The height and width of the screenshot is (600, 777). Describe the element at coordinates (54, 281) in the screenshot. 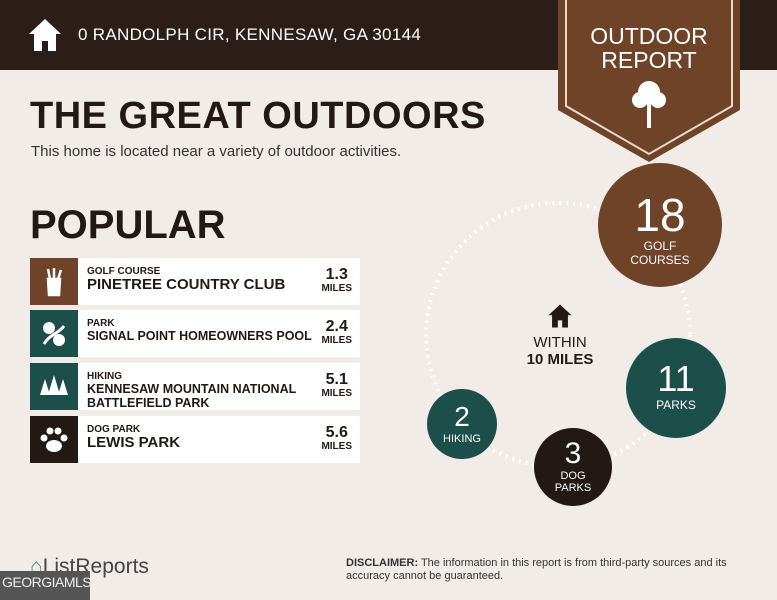

I see `golf-bag-icon` at that location.